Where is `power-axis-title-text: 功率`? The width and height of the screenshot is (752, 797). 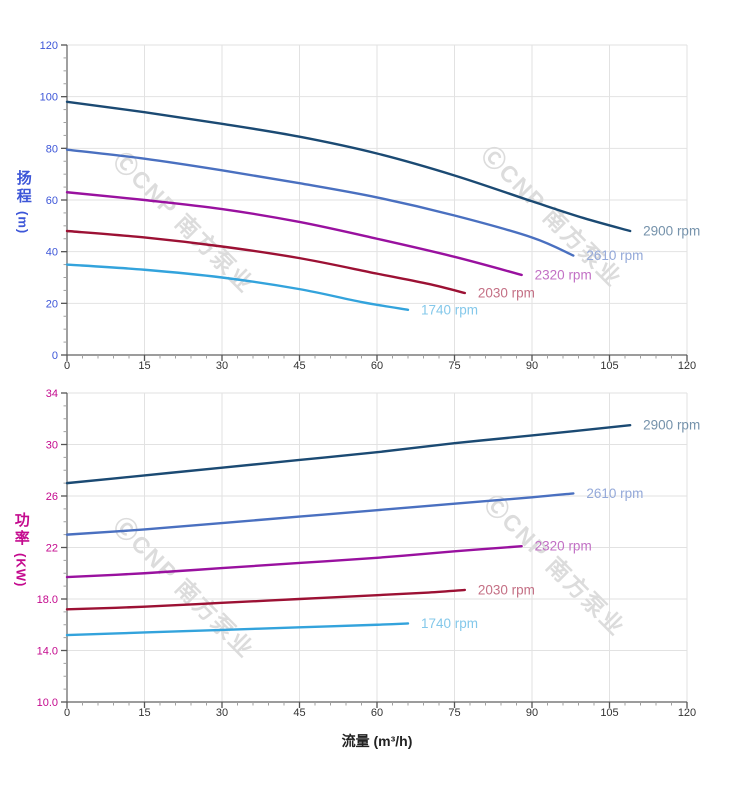 power-axis-title-text: 功率 is located at coordinates (21, 530).